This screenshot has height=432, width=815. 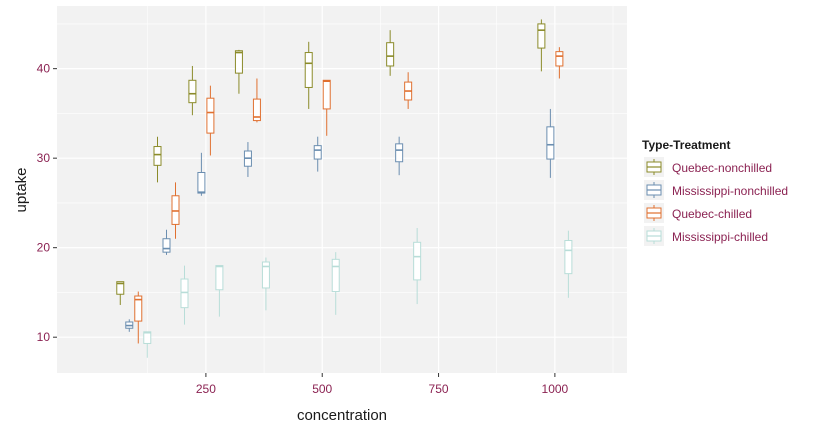 What do you see at coordinates (712, 214) in the screenshot?
I see `legend-label: Quebec-chilled` at bounding box center [712, 214].